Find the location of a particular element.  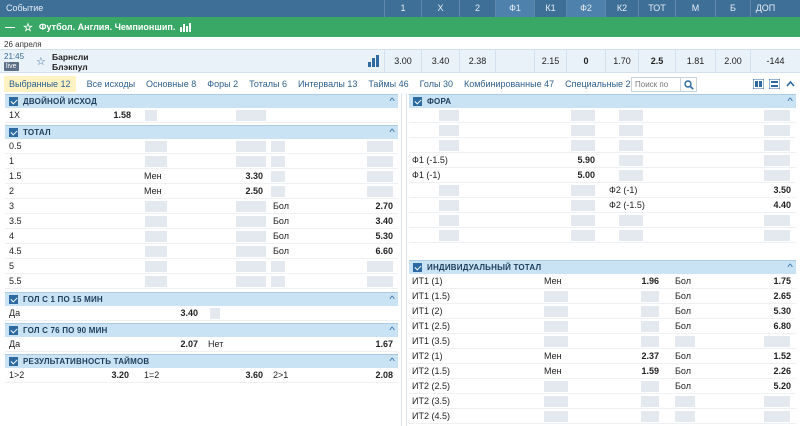

market-row: 4 Бол 5.30 is located at coordinates (201, 236).